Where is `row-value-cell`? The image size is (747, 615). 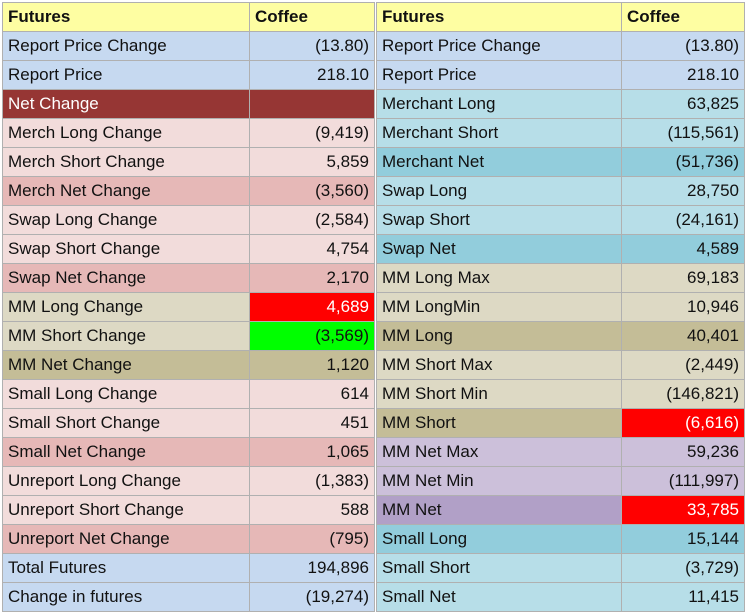
row-value-cell is located at coordinates (312, 104).